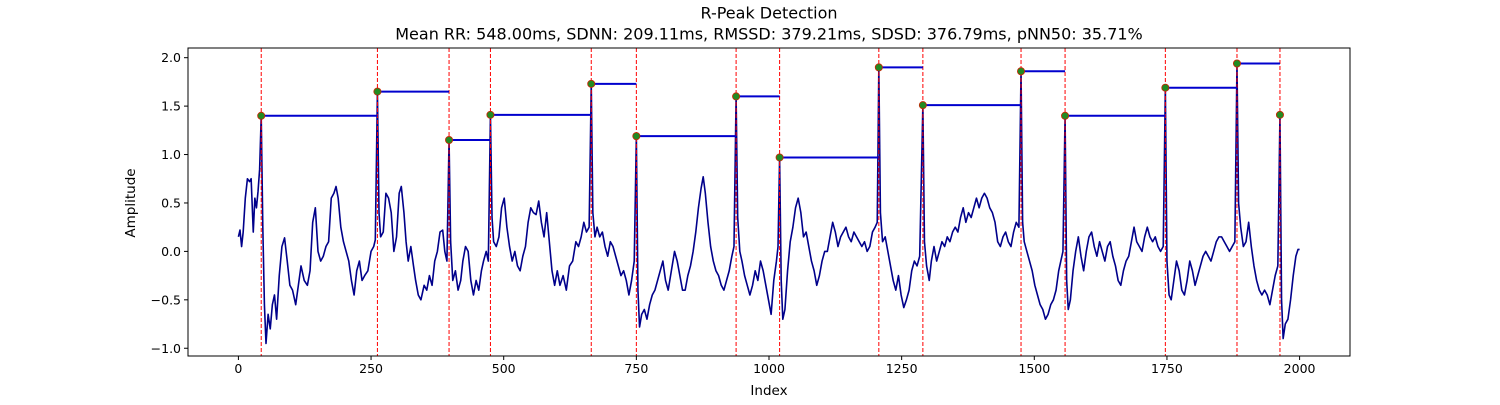  What do you see at coordinates (769, 368) in the screenshot?
I see `x-tick-label: 1000` at bounding box center [769, 368].